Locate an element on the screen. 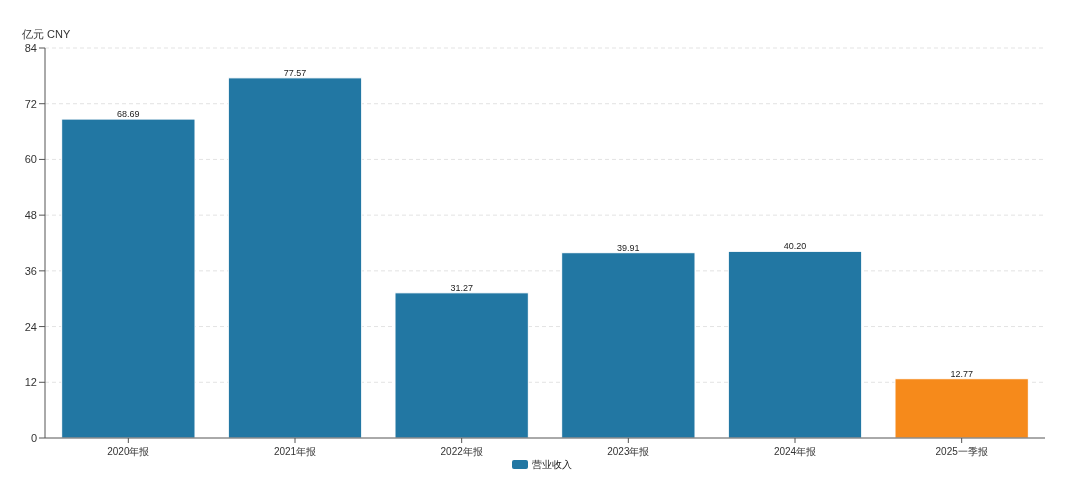 Image resolution: width=1080 pixels, height=502 pixels. y-tick-label: 60 is located at coordinates (30, 159).